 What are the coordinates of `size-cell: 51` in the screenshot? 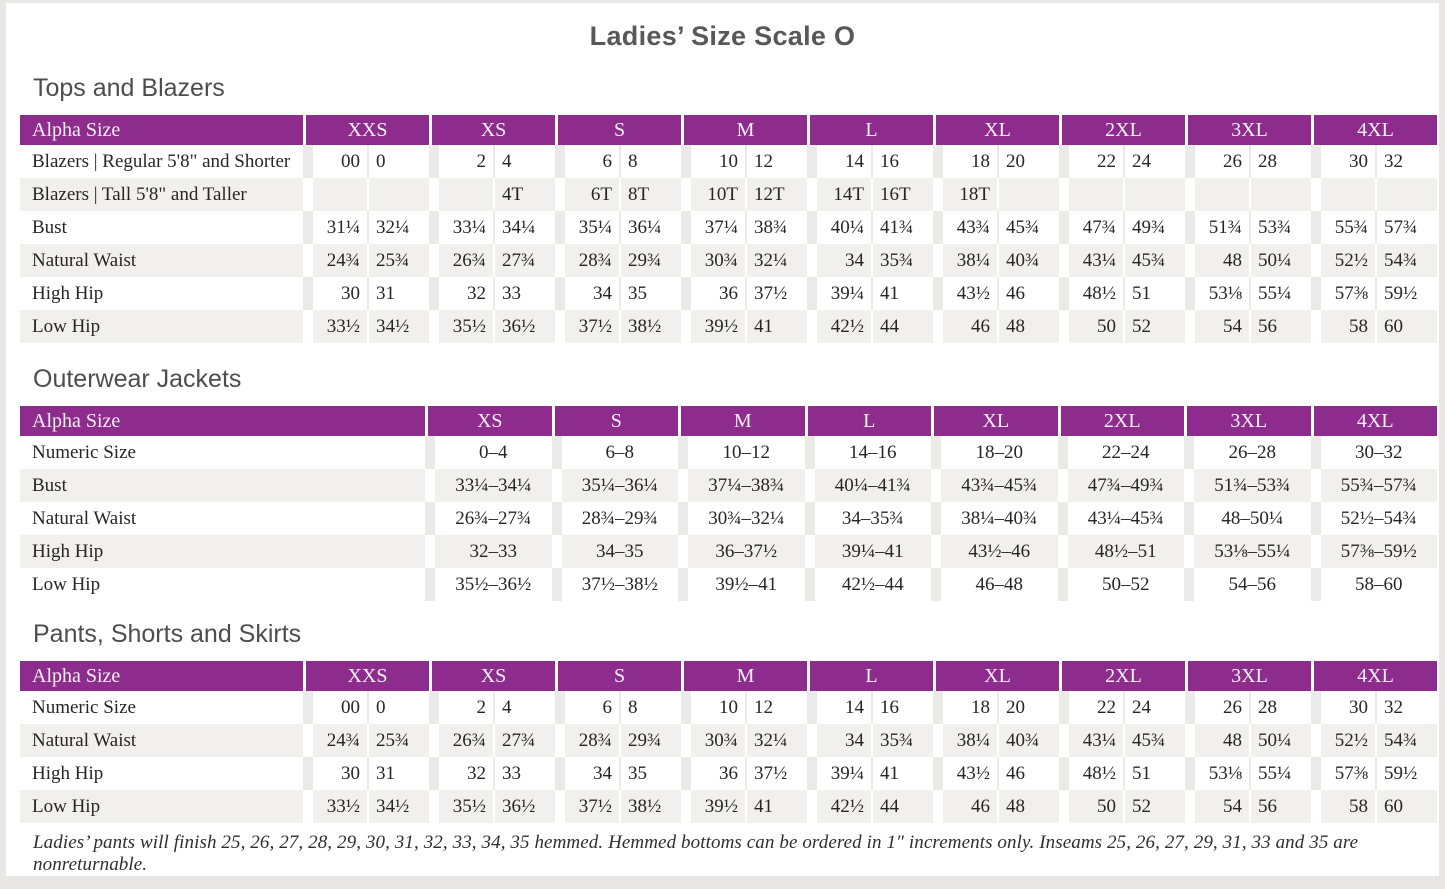 It's located at (1155, 293).